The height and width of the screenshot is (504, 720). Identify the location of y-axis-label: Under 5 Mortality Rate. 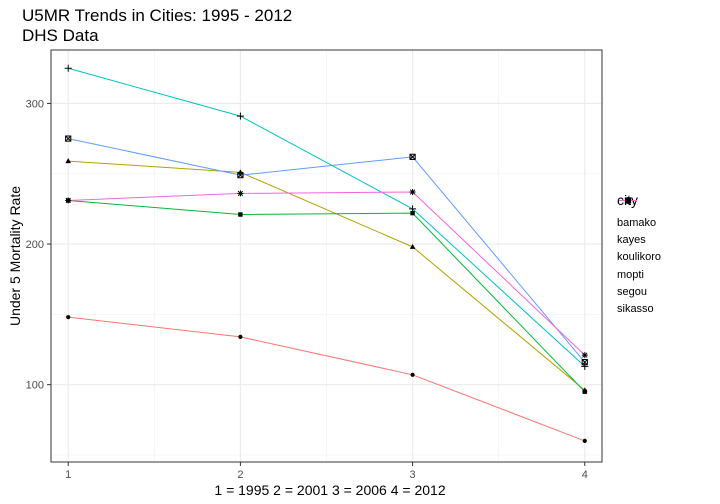
(15, 256).